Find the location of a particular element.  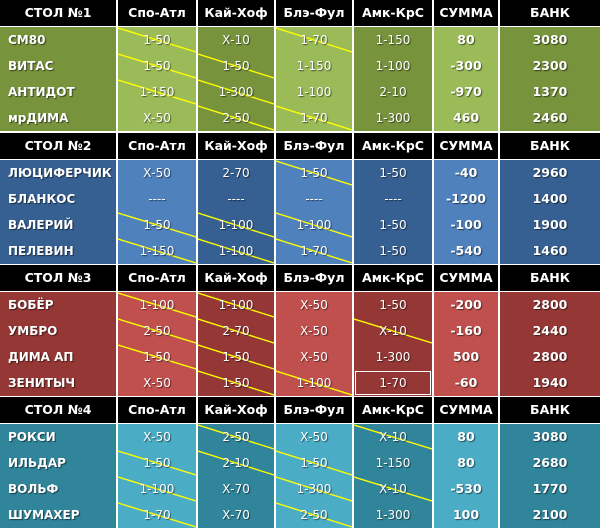

table-row: ИЛЬДАР 1-50 2-10 1-50 1-150 80 2680 is located at coordinates (300, 463).